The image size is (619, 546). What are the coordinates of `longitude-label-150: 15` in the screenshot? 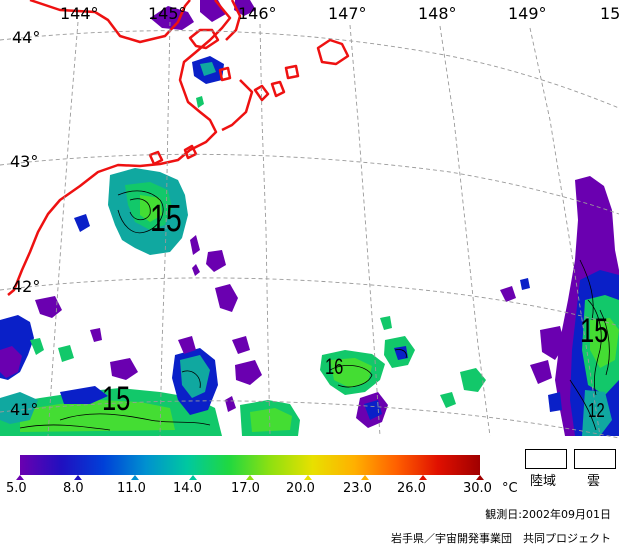 It's located at (609, 13).